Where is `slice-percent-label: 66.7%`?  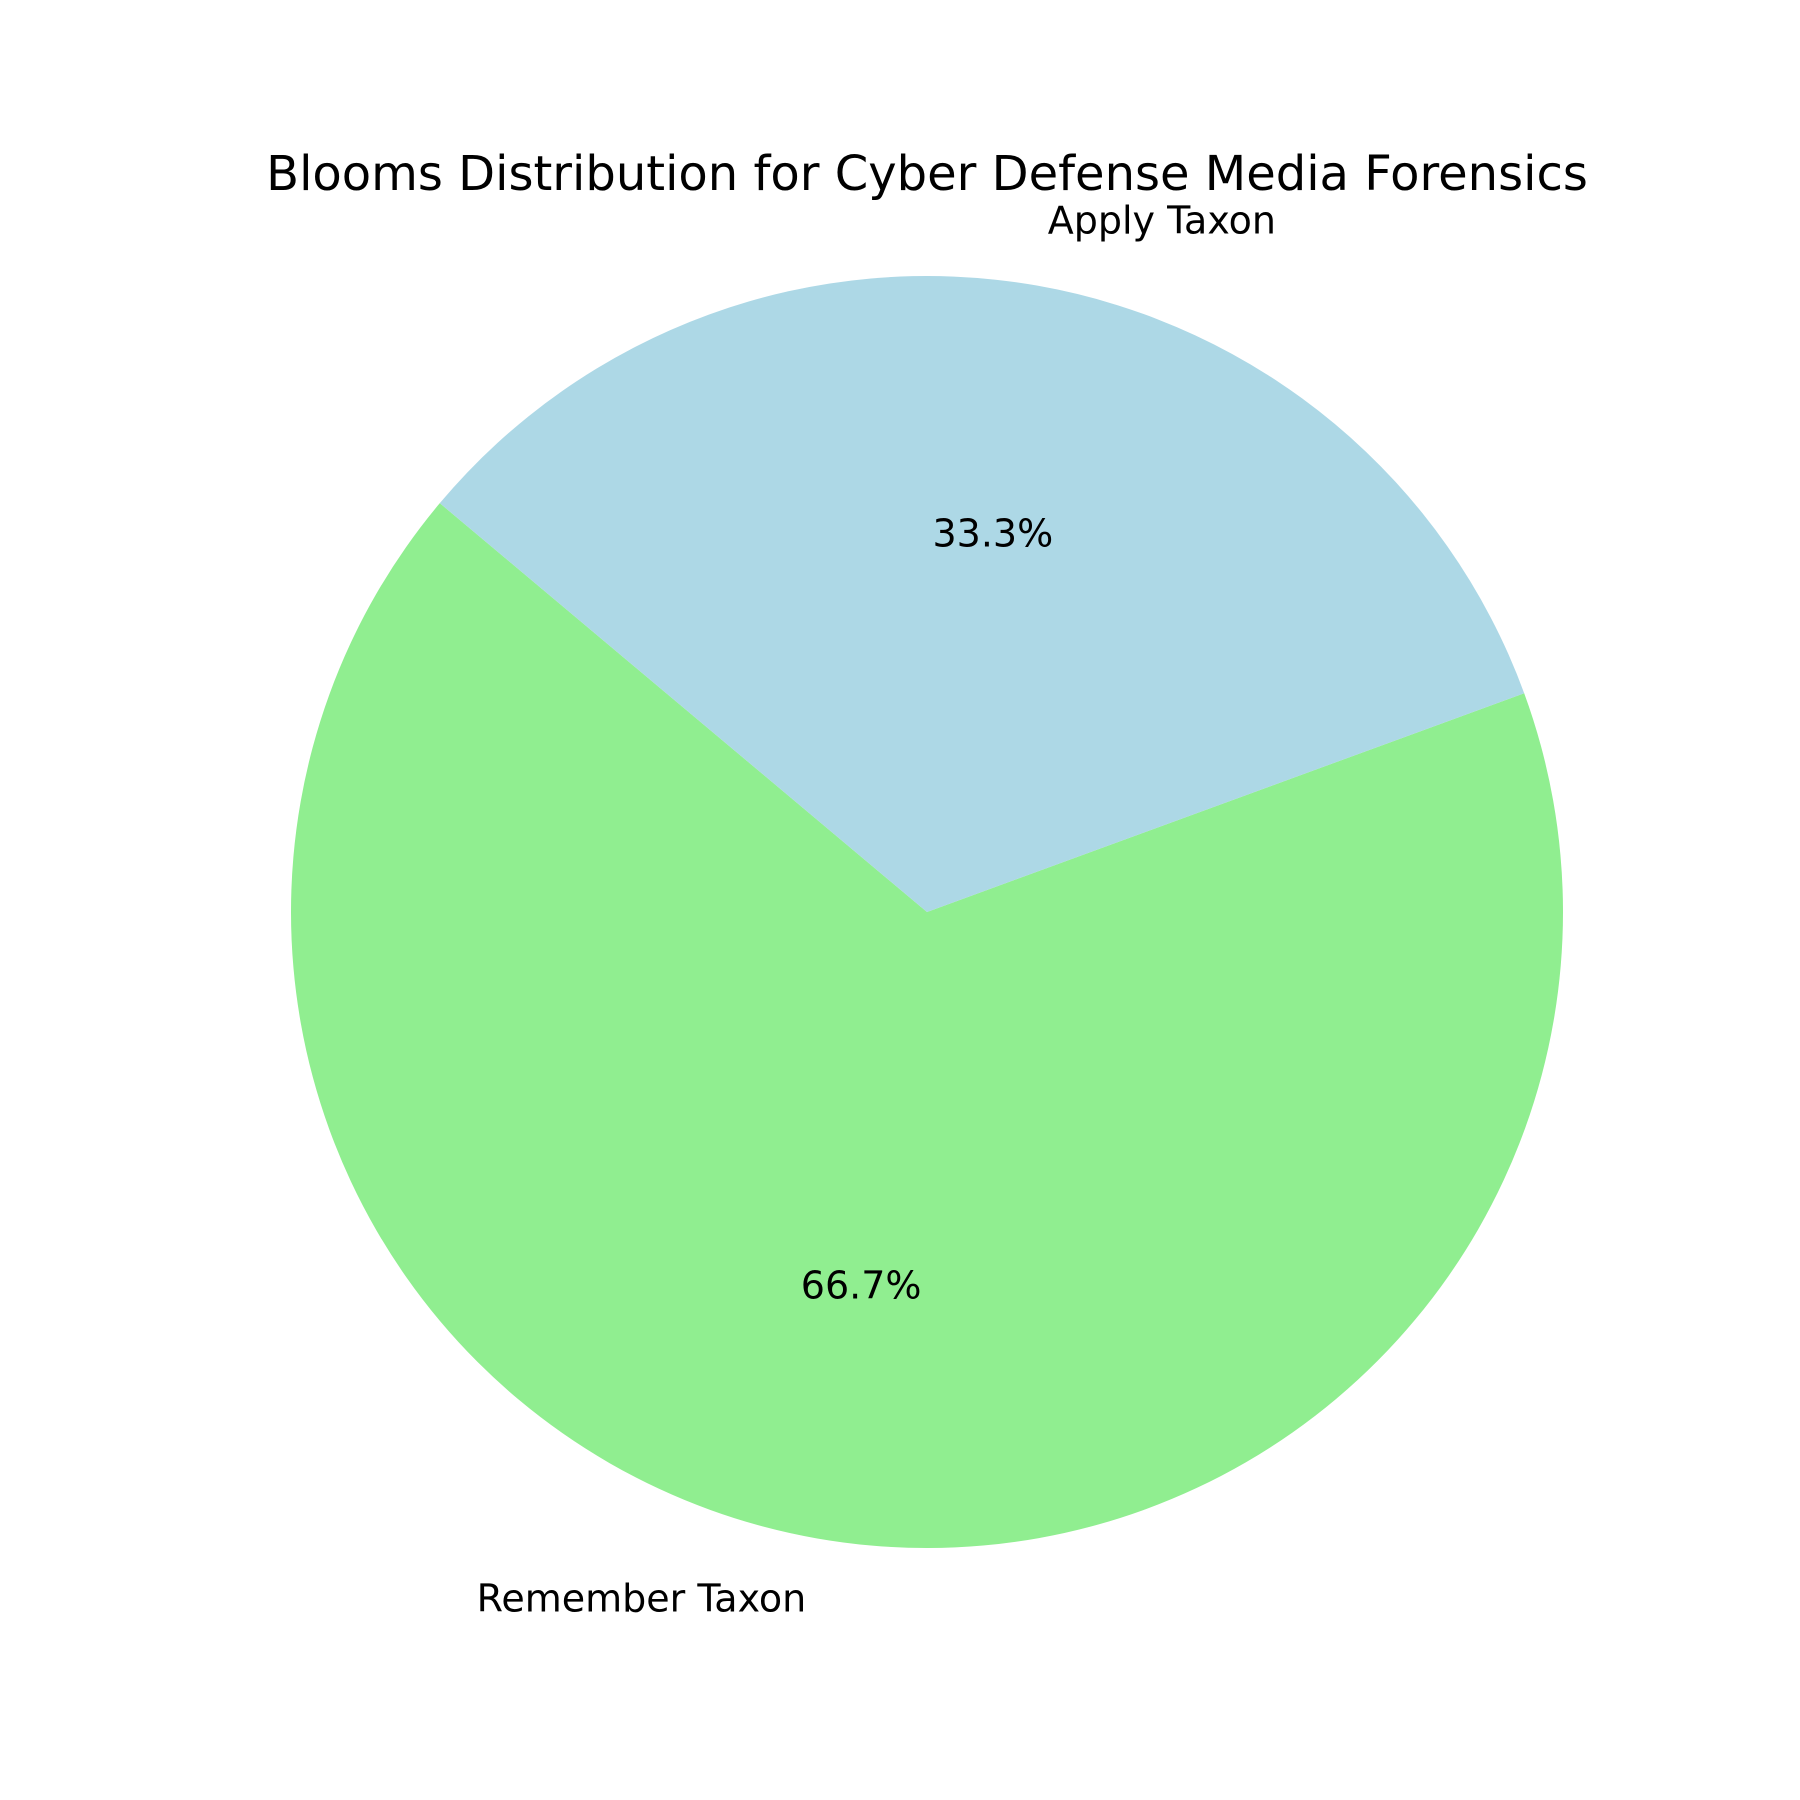 slice-percent-label: 66.7% is located at coordinates (861, 1285).